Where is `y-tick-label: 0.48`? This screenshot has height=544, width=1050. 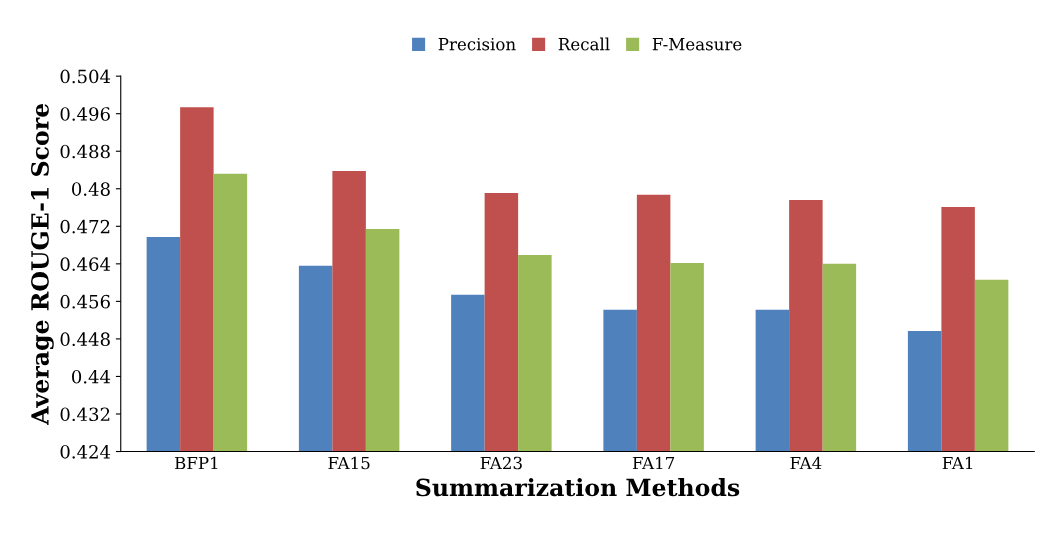
y-tick-label: 0.48 is located at coordinates (91, 189).